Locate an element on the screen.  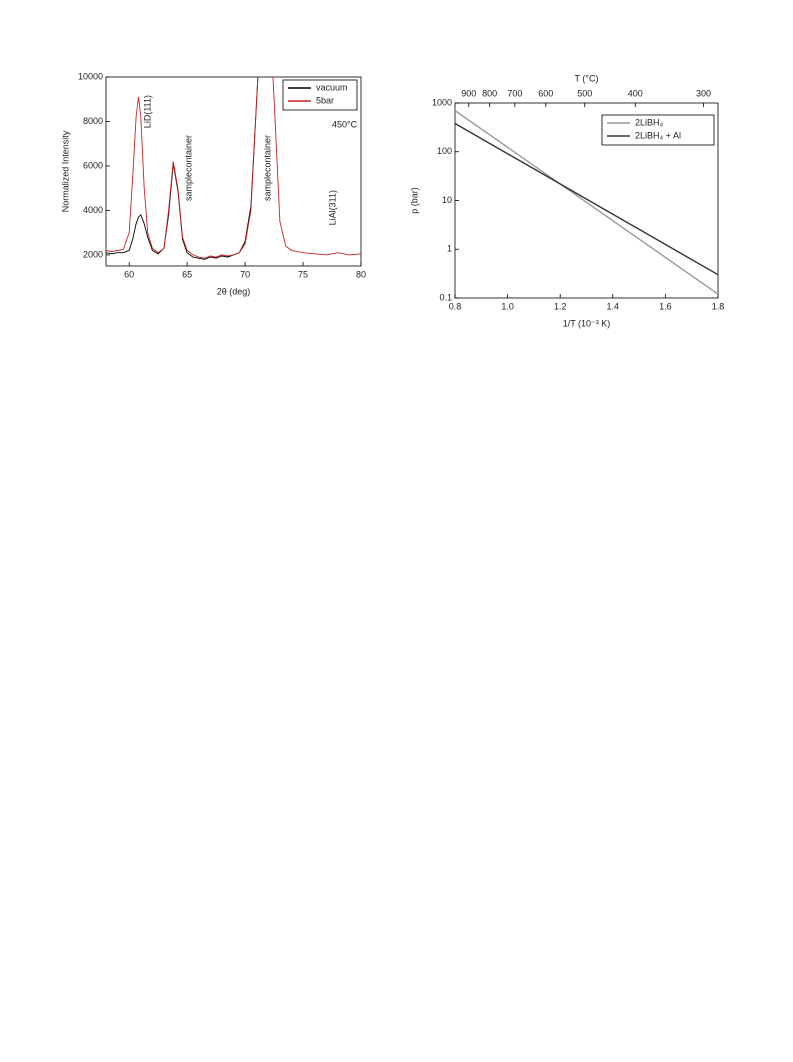
y-axis-label: Normalized Intensity is located at coordinates (65, 171).